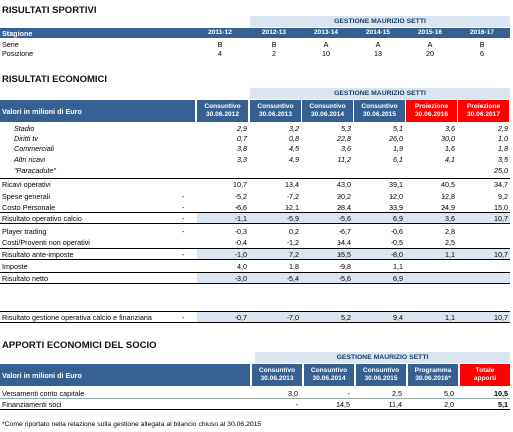 This screenshot has width=513, height=432. Describe the element at coordinates (294, 254) in the screenshot. I see `cell-value: 7,2` at that location.